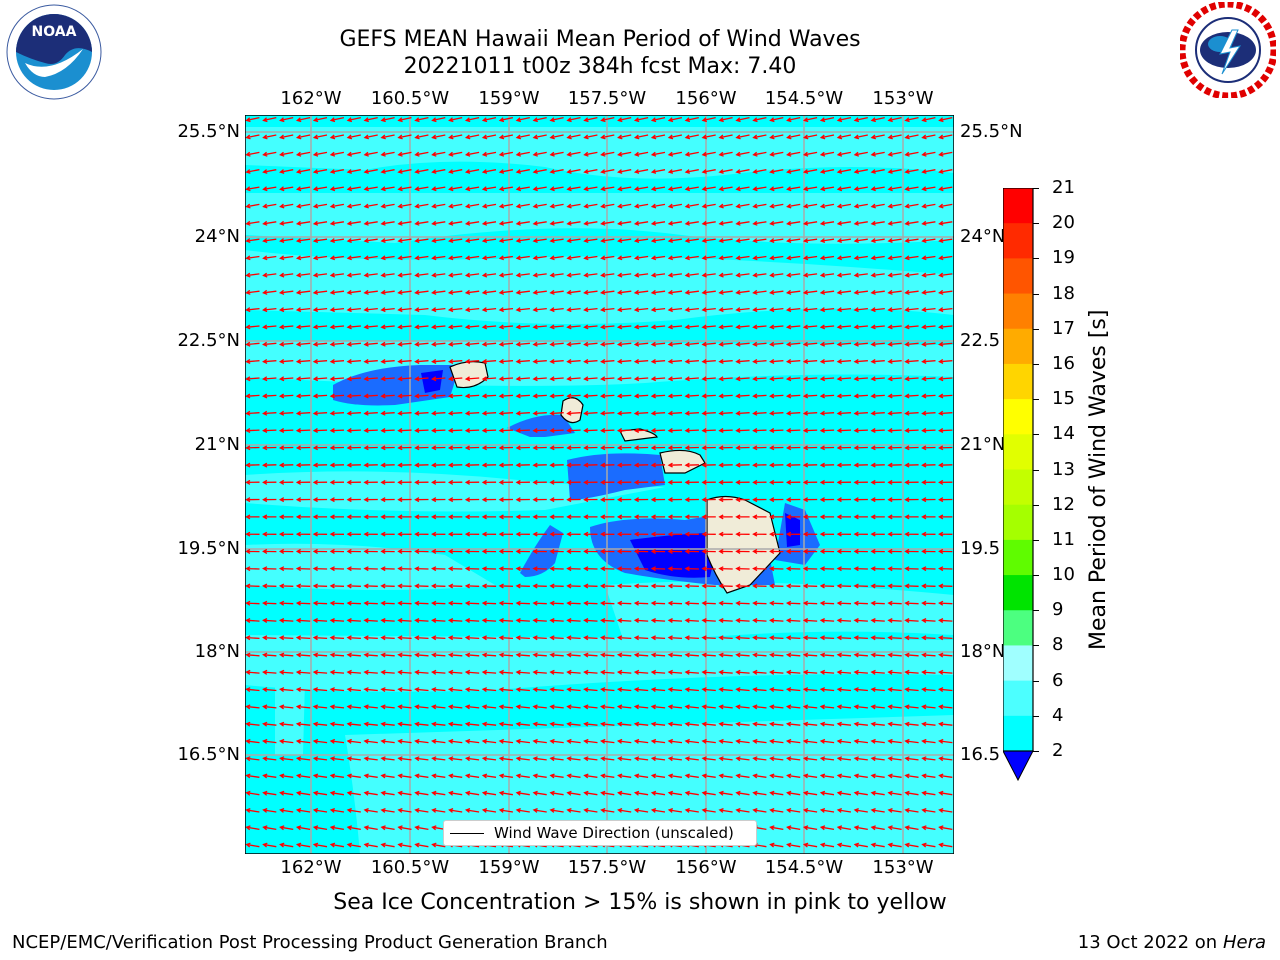  I want to click on colorbar-segment, so click(1018, 311).